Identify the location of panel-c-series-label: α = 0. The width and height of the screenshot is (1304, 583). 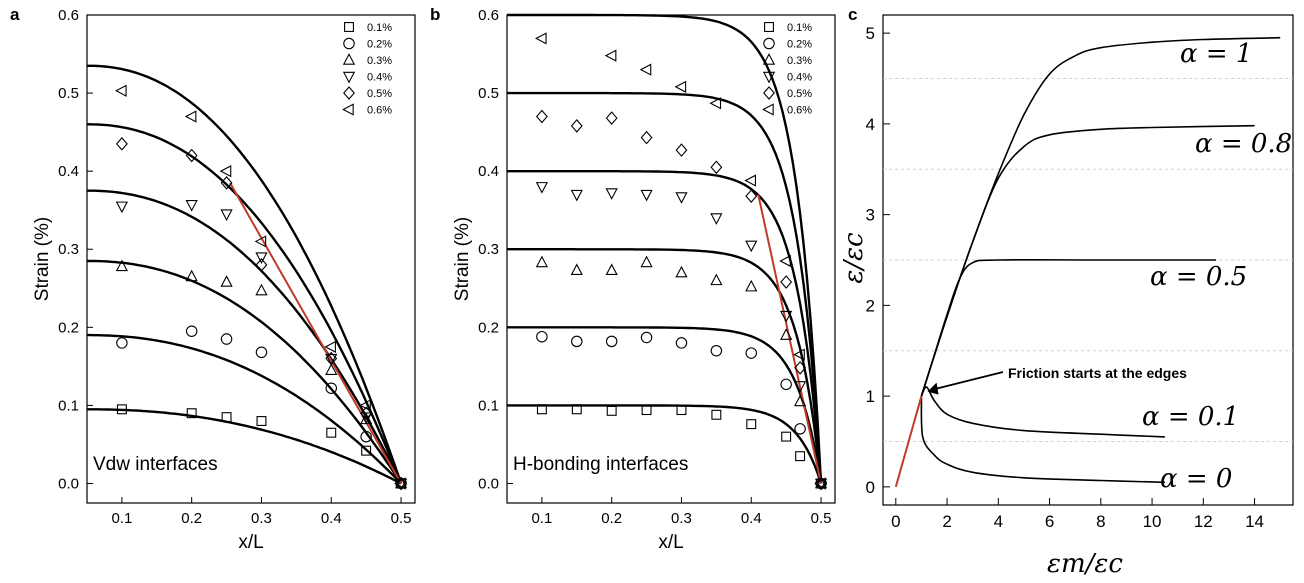
(1196, 479).